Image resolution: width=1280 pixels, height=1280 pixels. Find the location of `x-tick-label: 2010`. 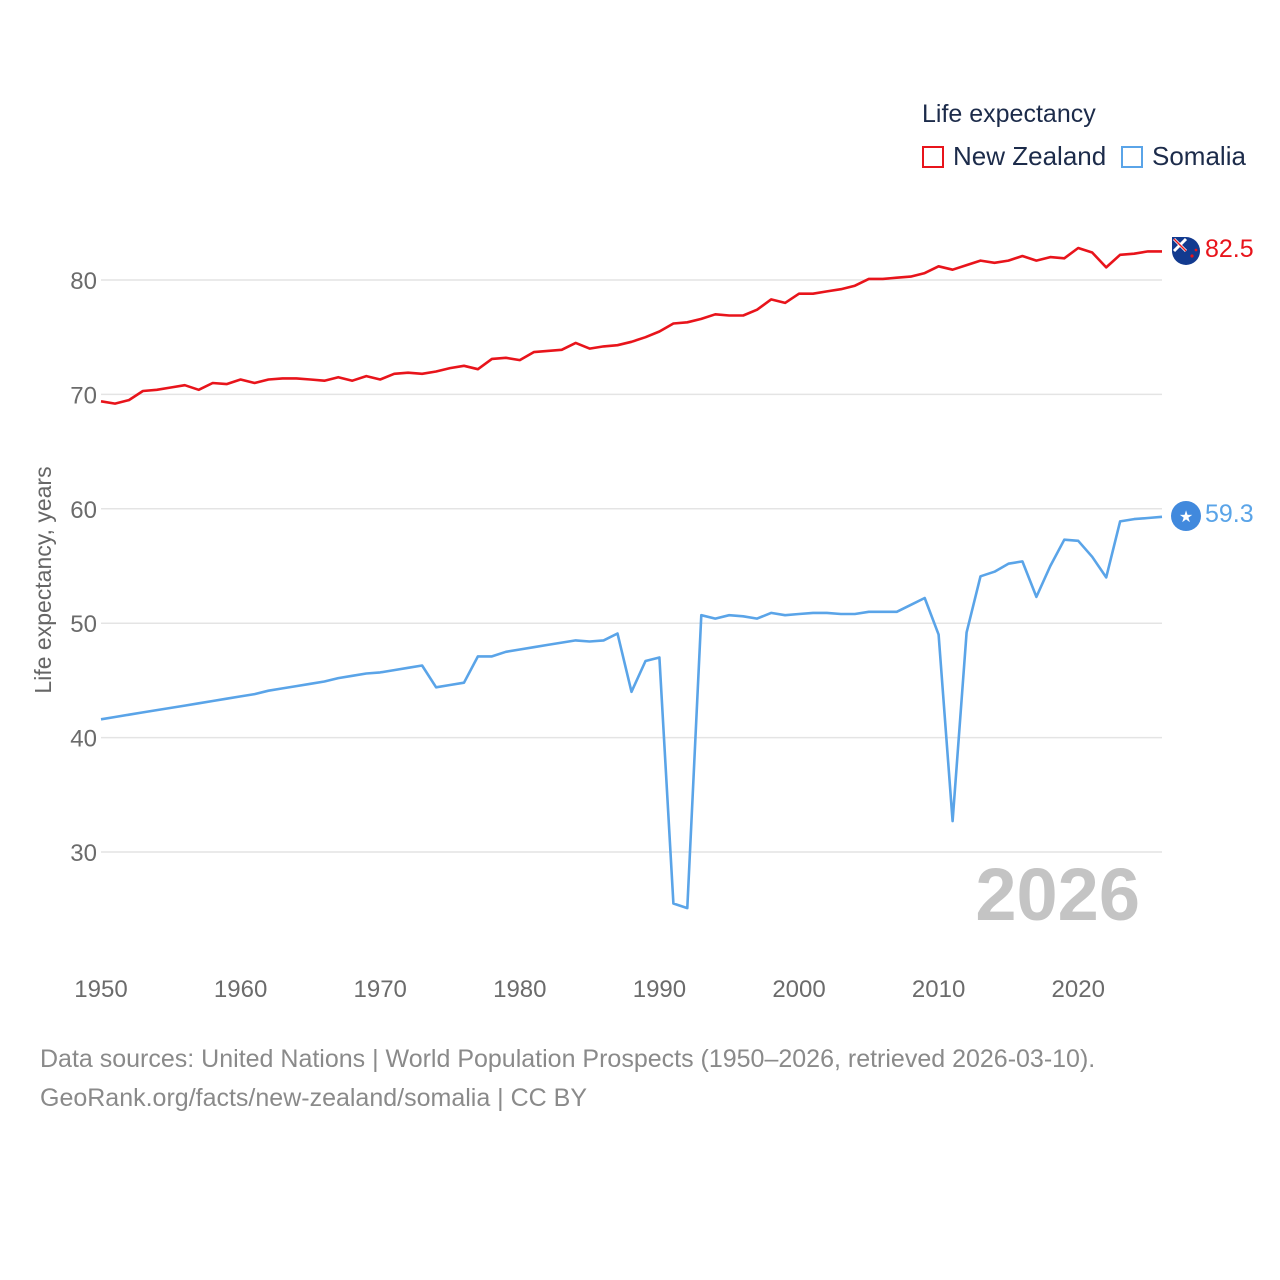

x-tick-label: 2010 is located at coordinates (938, 989).